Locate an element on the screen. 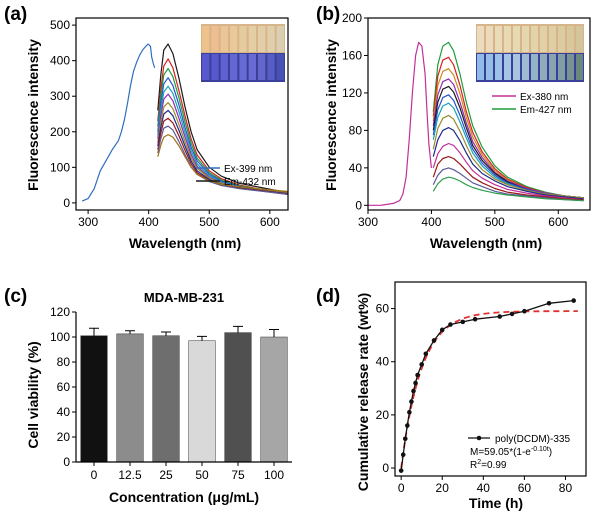  fit-curve-d is located at coordinates (489, 389).